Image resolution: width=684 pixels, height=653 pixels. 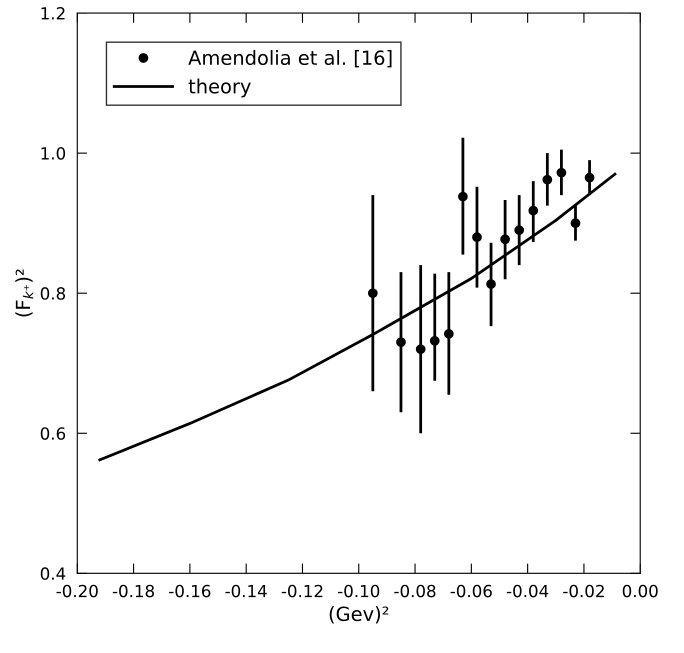 What do you see at coordinates (24, 293) in the screenshot?
I see `y-axis-title: (F$_{k⁺}$)²` at bounding box center [24, 293].